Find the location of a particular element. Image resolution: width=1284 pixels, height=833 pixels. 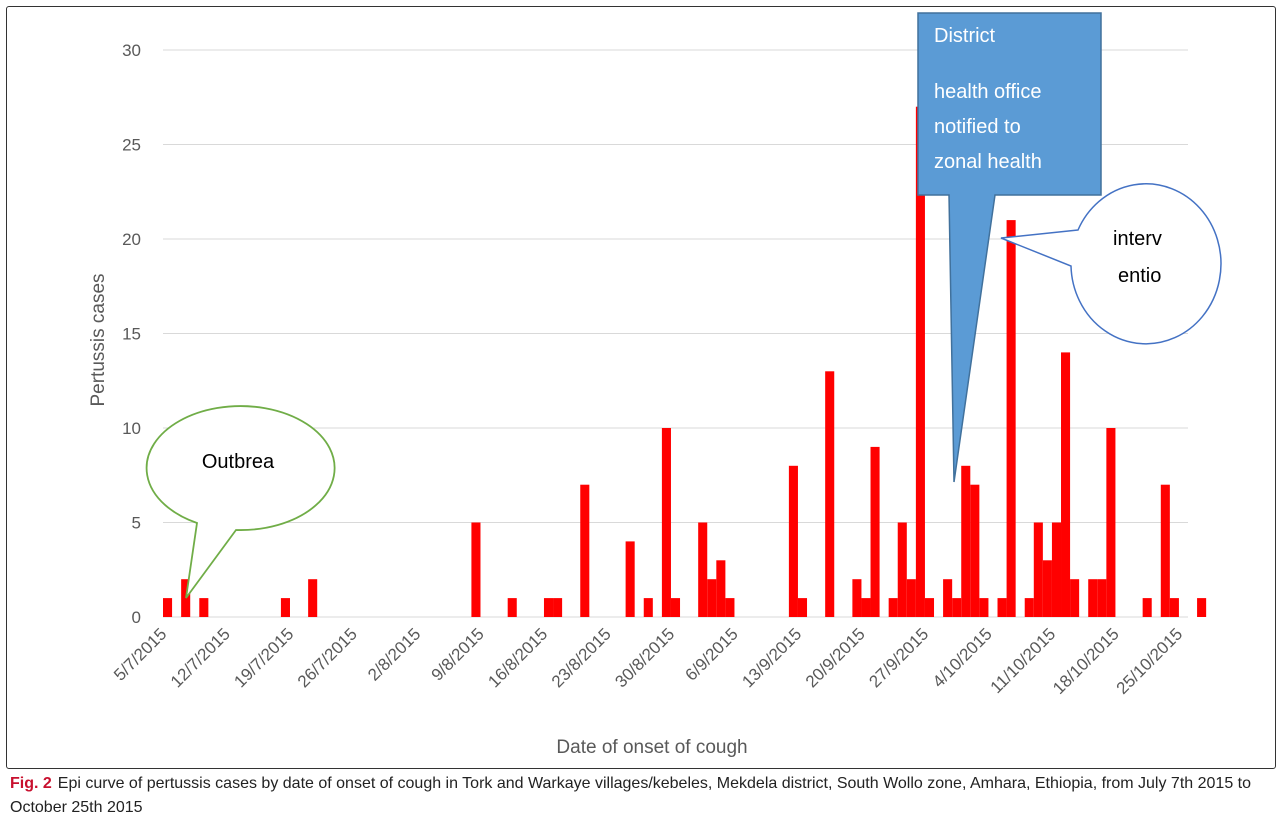

x-tick-label: 11/10/2015 is located at coordinates (1023, 660).